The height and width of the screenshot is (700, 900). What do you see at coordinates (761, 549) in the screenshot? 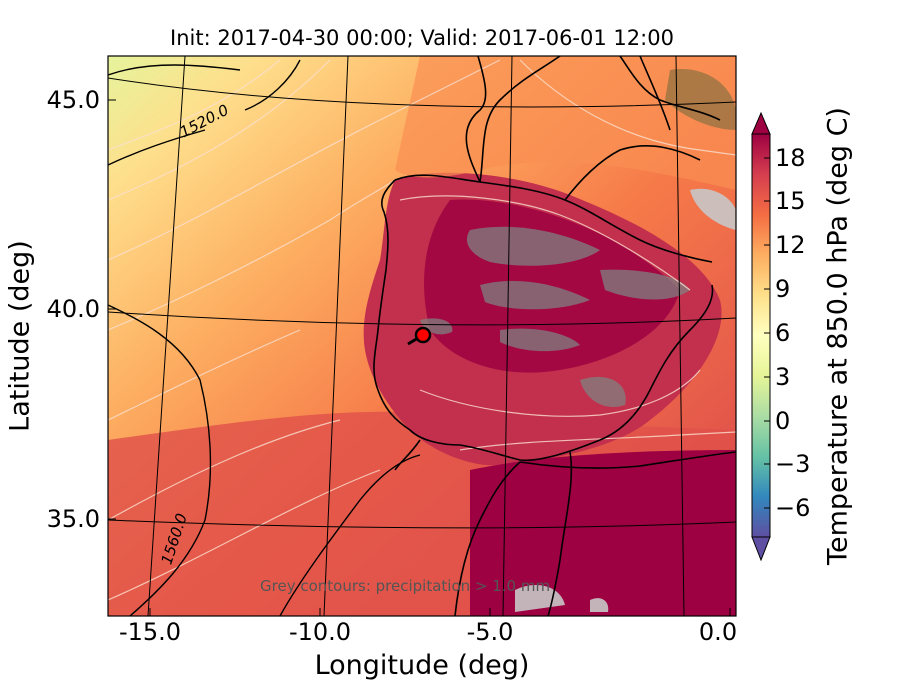
I see `colorbar-bottom-arrow` at bounding box center [761, 549].